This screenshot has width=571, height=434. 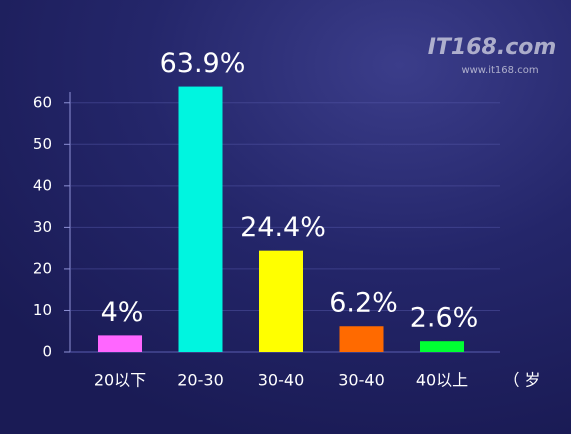 I want to click on x-tick-label: 20以下, so click(x=120, y=380).